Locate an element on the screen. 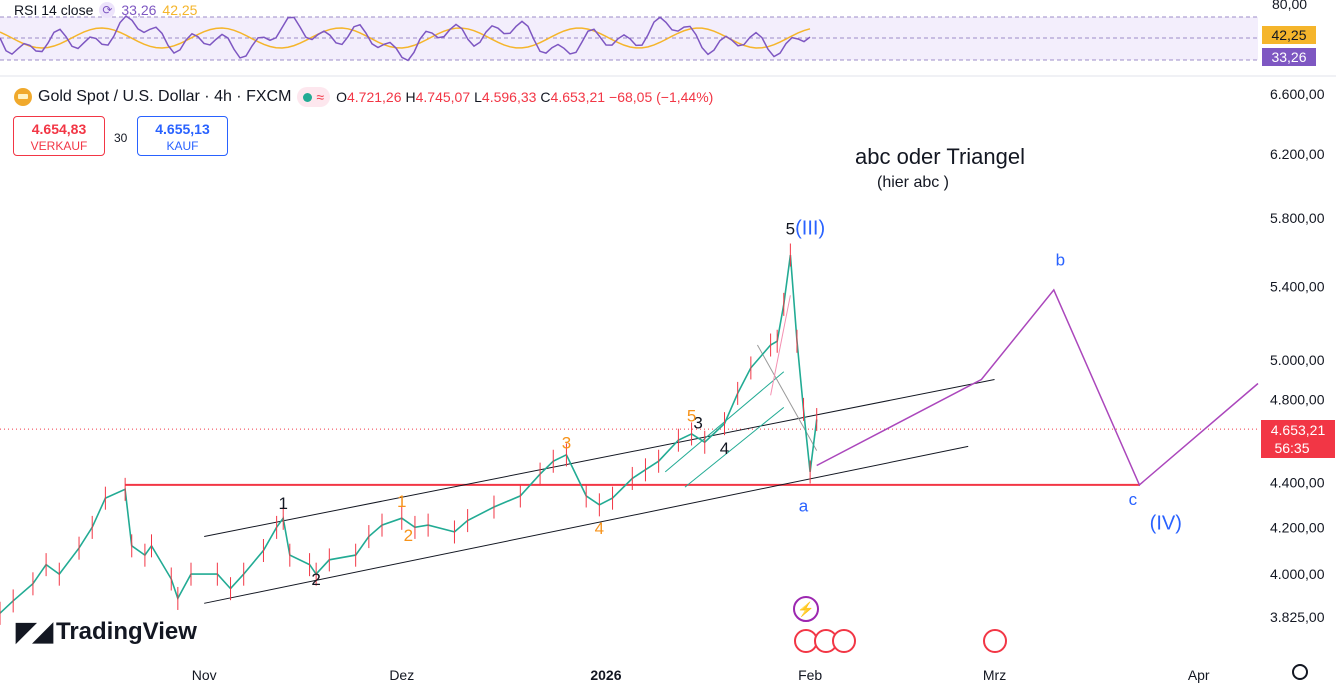 The width and height of the screenshot is (1336, 690). tradingview-logo: ◤◢ TradingView is located at coordinates (106, 631).